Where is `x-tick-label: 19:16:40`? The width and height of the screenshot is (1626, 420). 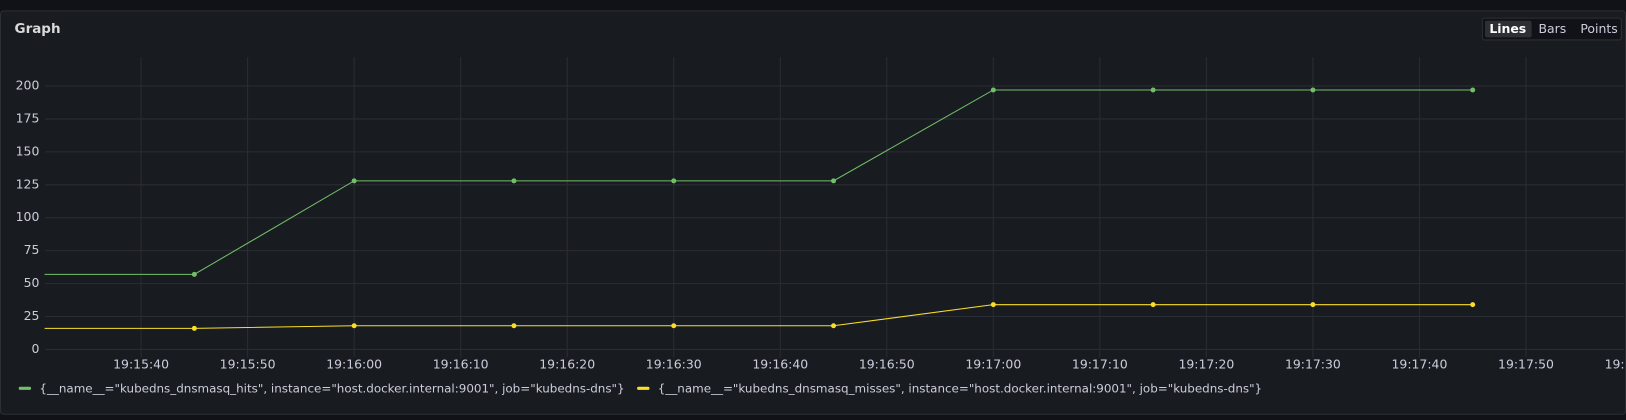 x-tick-label: 19:16:40 is located at coordinates (780, 364).